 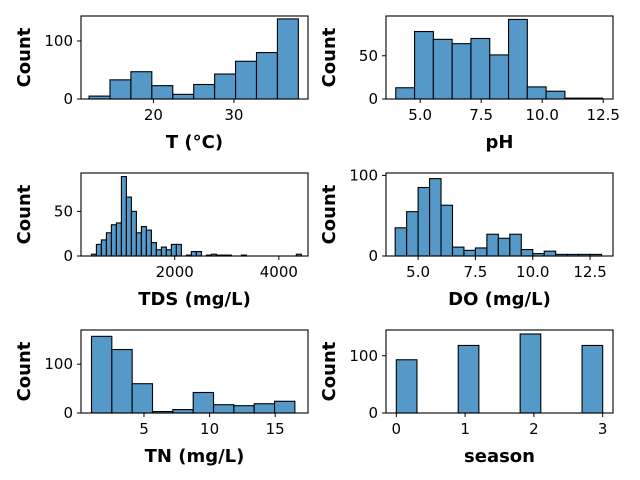 What do you see at coordinates (373, 413) in the screenshot?
I see `y-tick-label-season-0: 0` at bounding box center [373, 413].